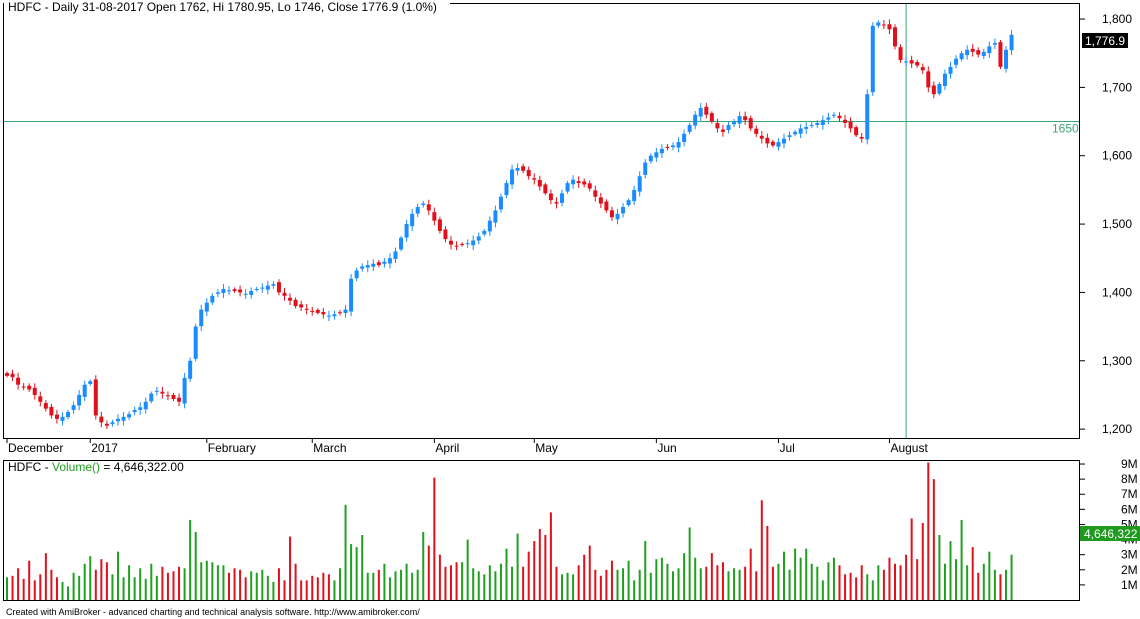 The width and height of the screenshot is (1140, 619). What do you see at coordinates (1117, 224) in the screenshot?
I see `price-tick-label: 1,500` at bounding box center [1117, 224].